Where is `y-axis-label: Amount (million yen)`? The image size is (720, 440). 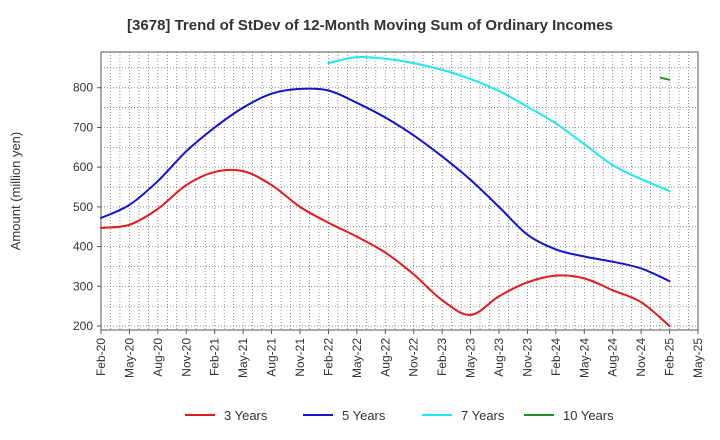 y-axis-label: Amount (million yen) is located at coordinates (15, 191).